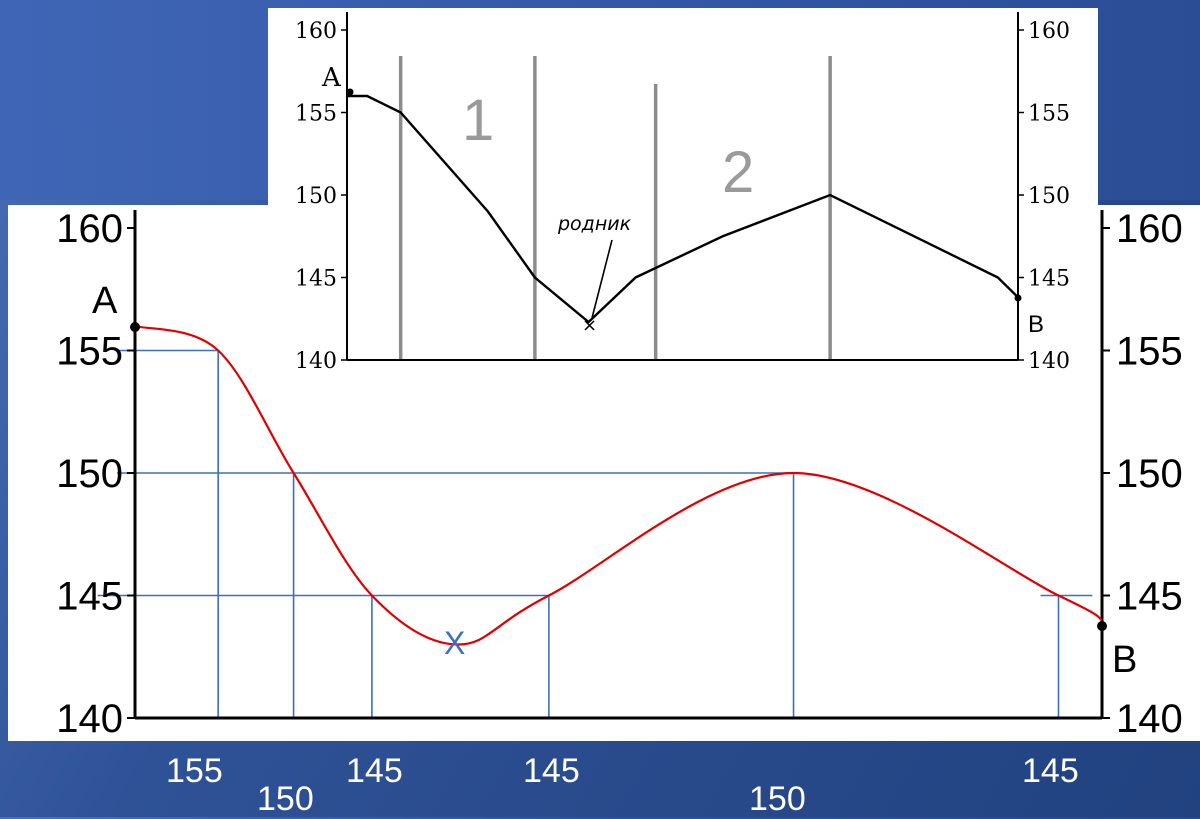 Image resolution: width=1200 pixels, height=819 pixels. Describe the element at coordinates (316, 361) in the screenshot. I see `inset-left-tick-label: 140` at that location.